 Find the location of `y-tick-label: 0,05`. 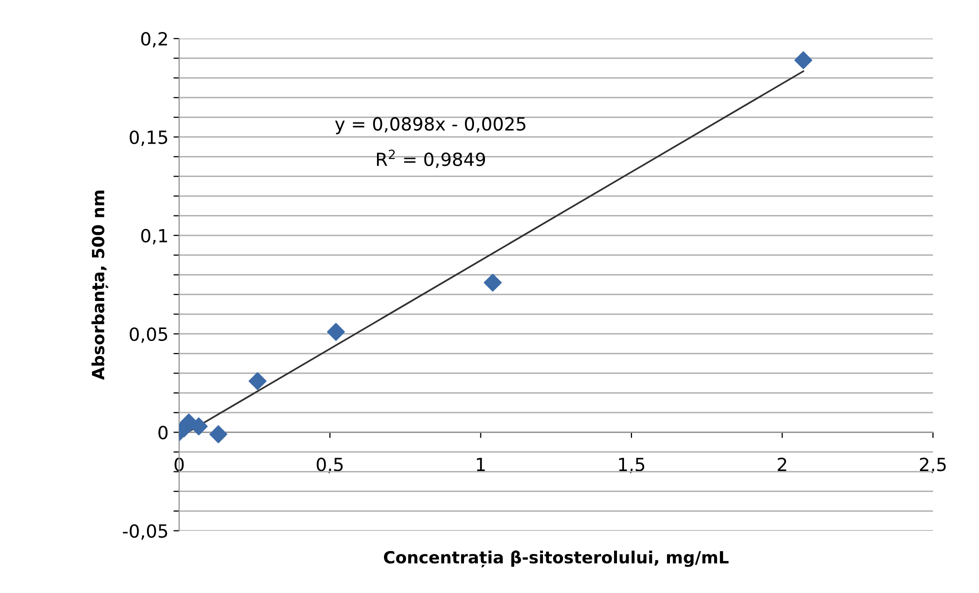

y-tick-label: 0,05 is located at coordinates (149, 335).